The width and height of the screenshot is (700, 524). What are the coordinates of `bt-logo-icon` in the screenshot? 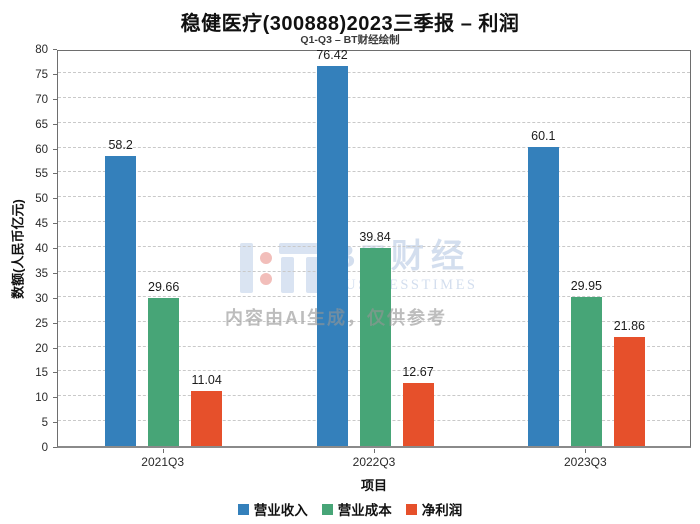 It's located at (280, 267).